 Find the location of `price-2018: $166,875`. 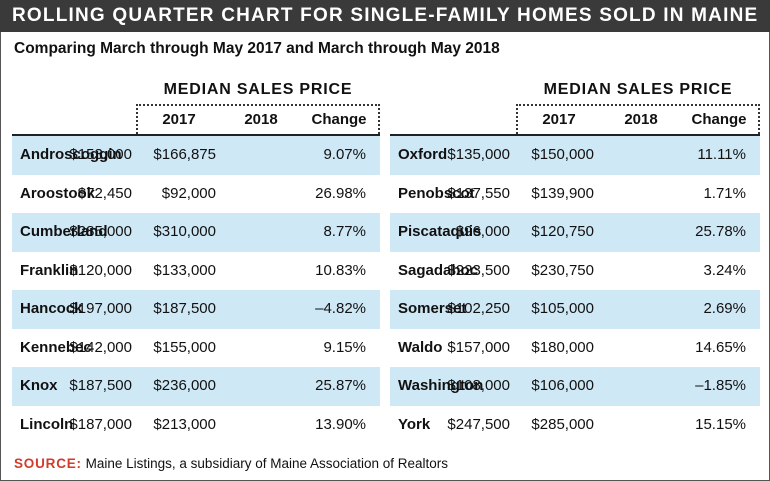

price-2018: $166,875 is located at coordinates (184, 154).